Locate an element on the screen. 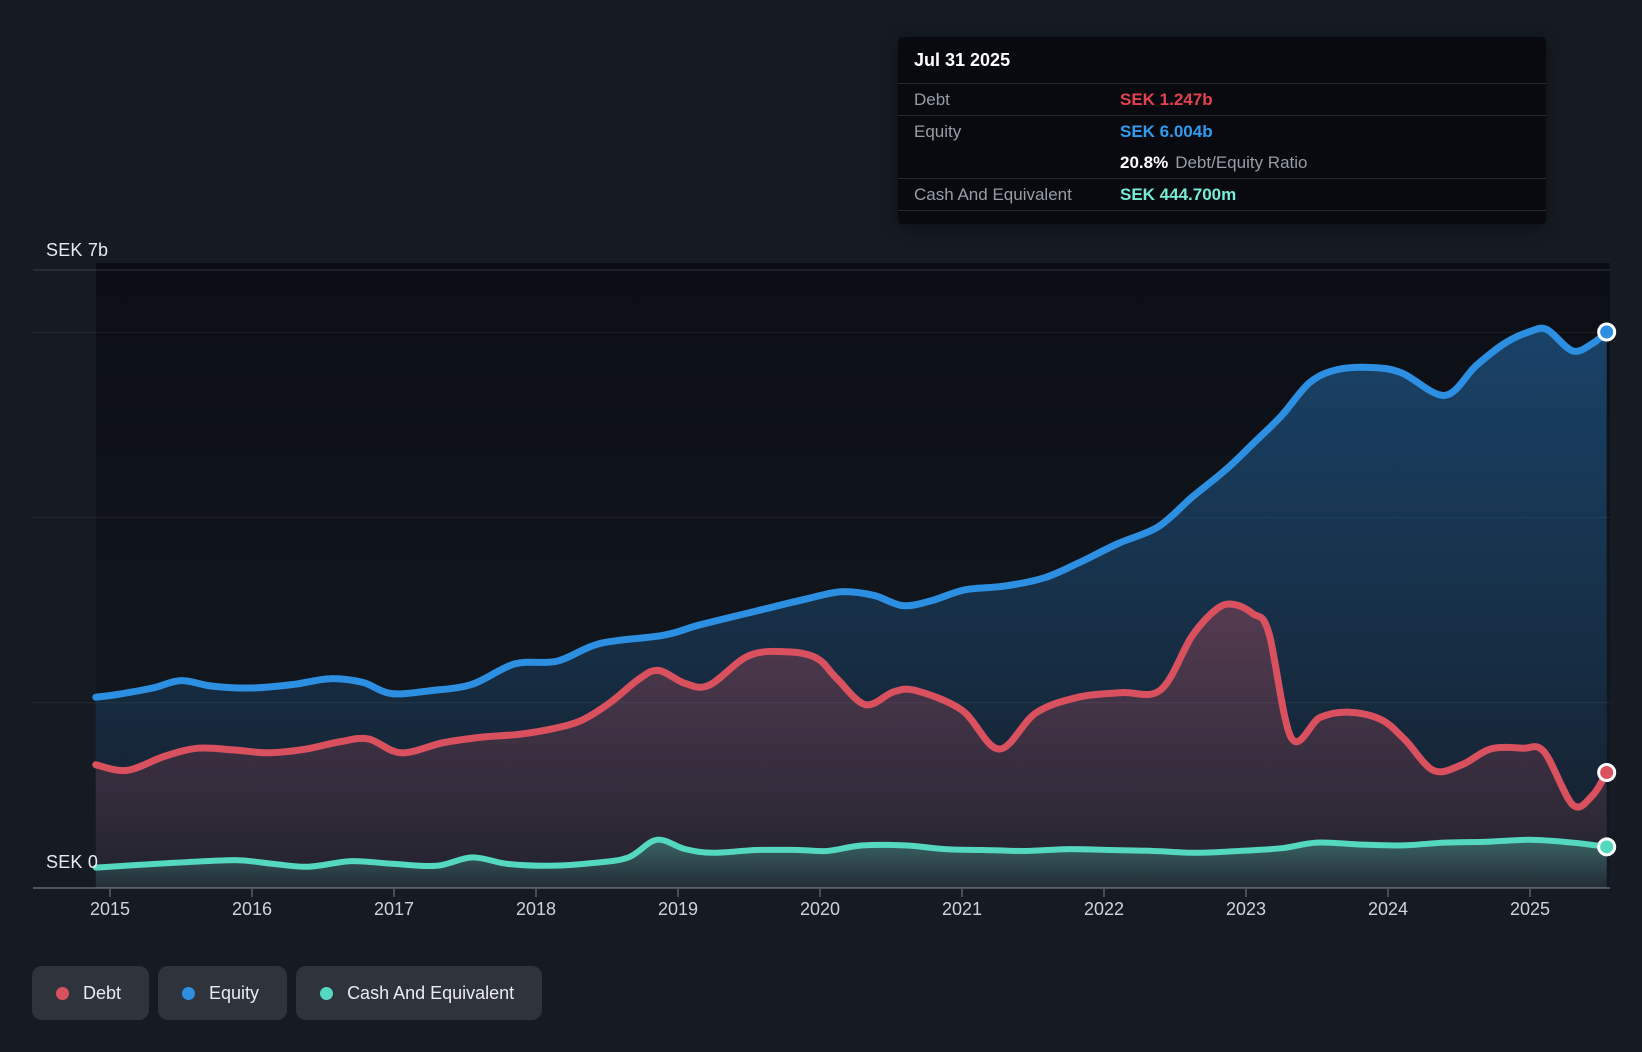 The width and height of the screenshot is (1642, 1052). legend-item-cash: Cash And Equivalent is located at coordinates (419, 993).